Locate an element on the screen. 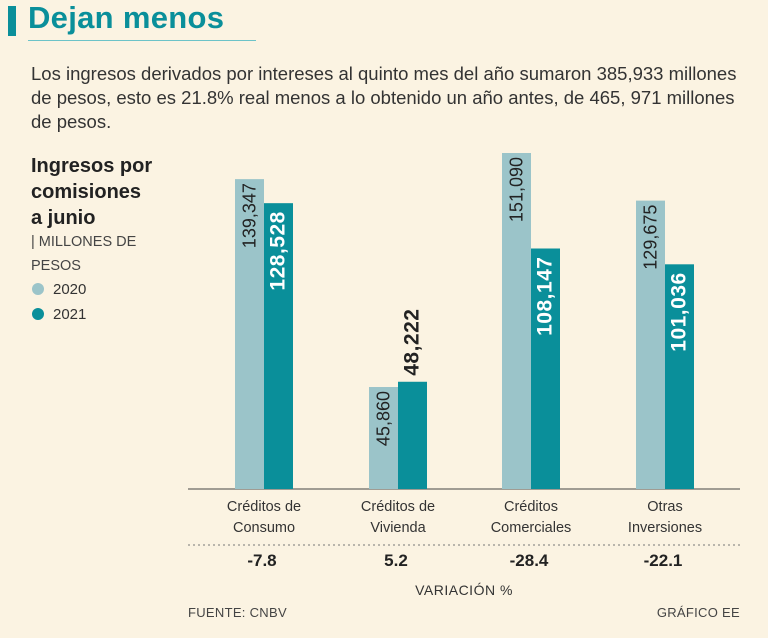 The image size is (768, 638). page-title: Dejan menos is located at coordinates (126, 17).